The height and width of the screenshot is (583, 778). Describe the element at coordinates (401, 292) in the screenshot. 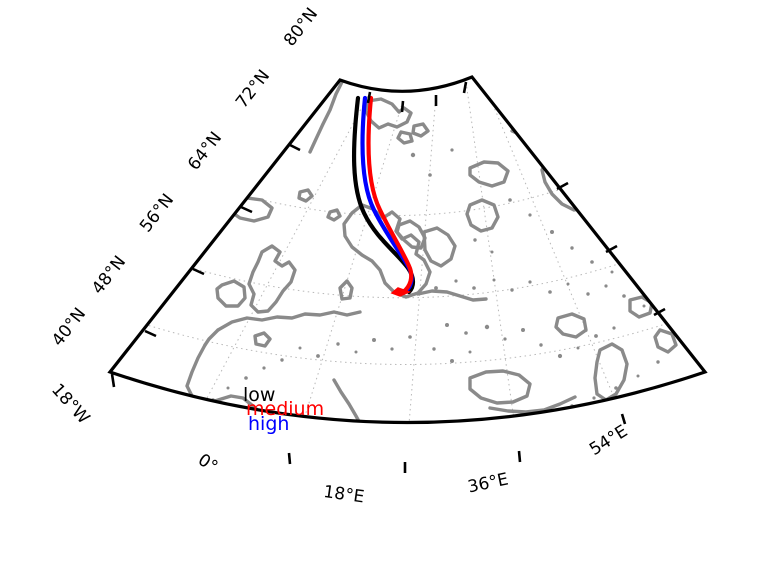

I see `trajectory-endpoint` at that location.